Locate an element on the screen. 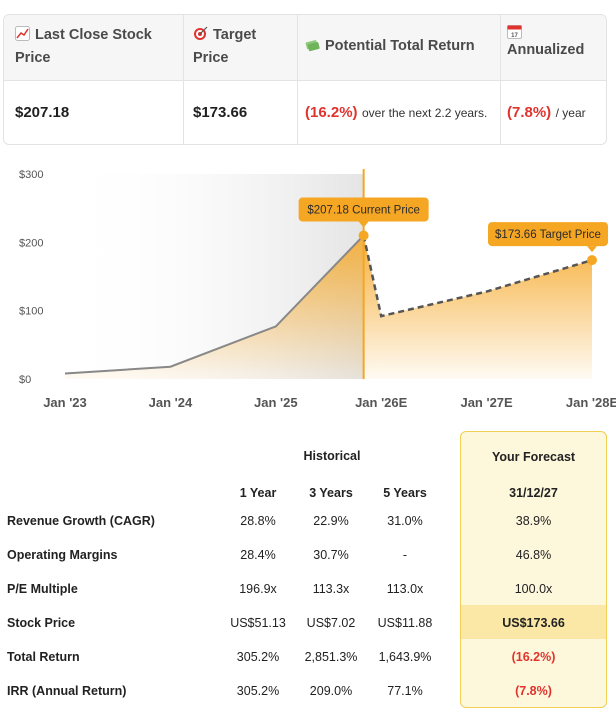 The image size is (616, 718). y-tick-label: $0 is located at coordinates (25, 380).